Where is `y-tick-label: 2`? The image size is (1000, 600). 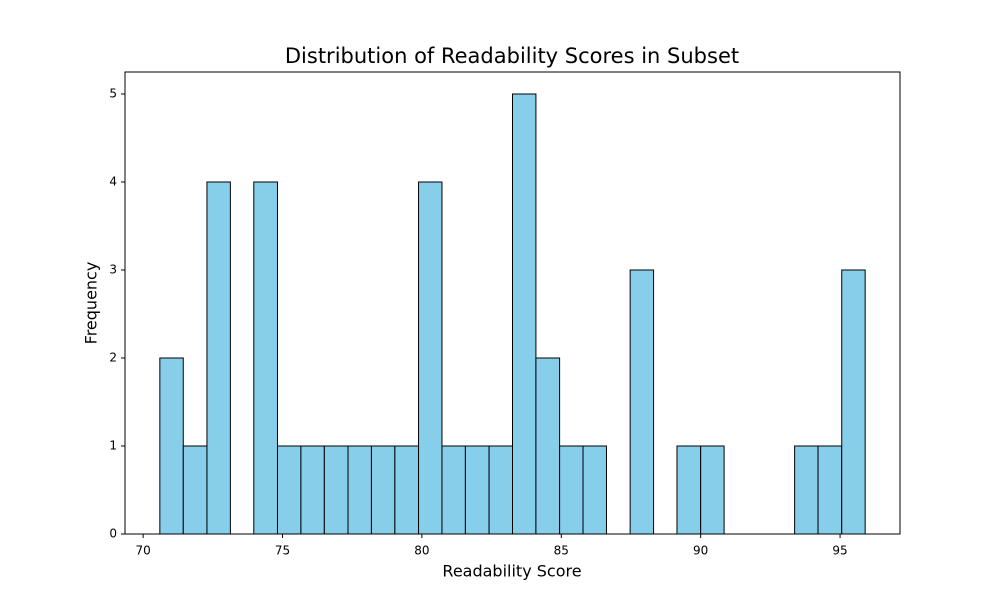 y-tick-label: 2 is located at coordinates (113, 358).